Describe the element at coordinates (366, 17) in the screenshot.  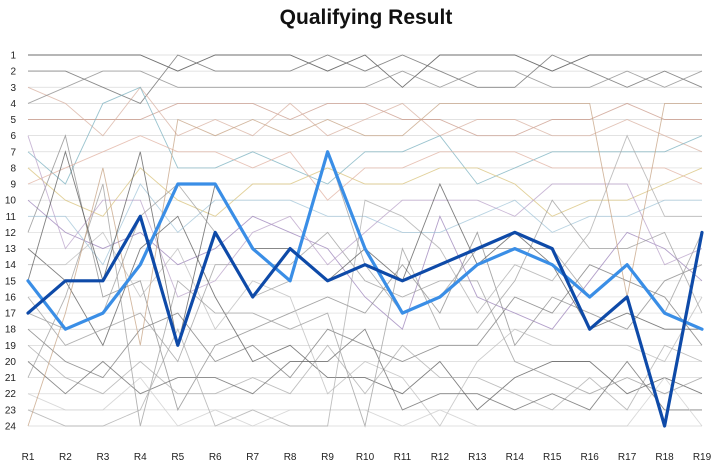
I see `chart-title: Qualifying Result` at that location.